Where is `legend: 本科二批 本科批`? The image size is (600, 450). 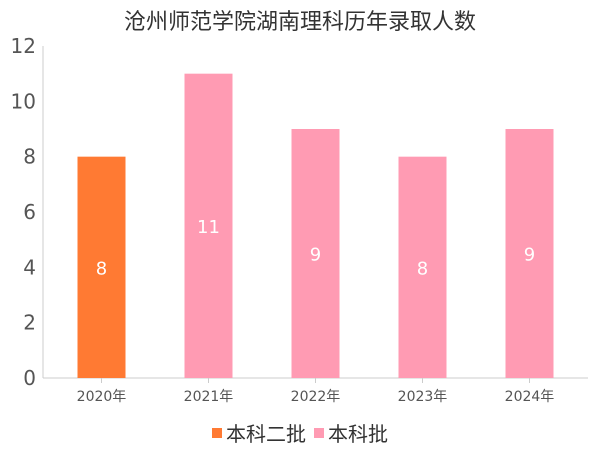 legend: 本科二批 本科批 is located at coordinates (300, 432).